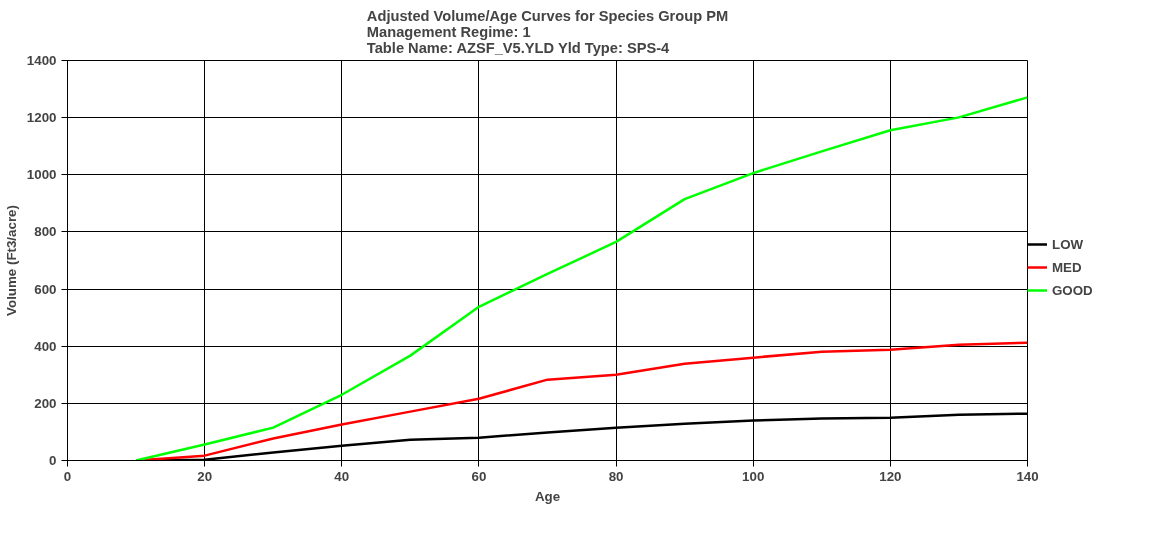 The image size is (1173, 534). What do you see at coordinates (547, 15) in the screenshot?
I see `chart-title: Adjusted Volume/Age Curves for Species Group PM` at bounding box center [547, 15].